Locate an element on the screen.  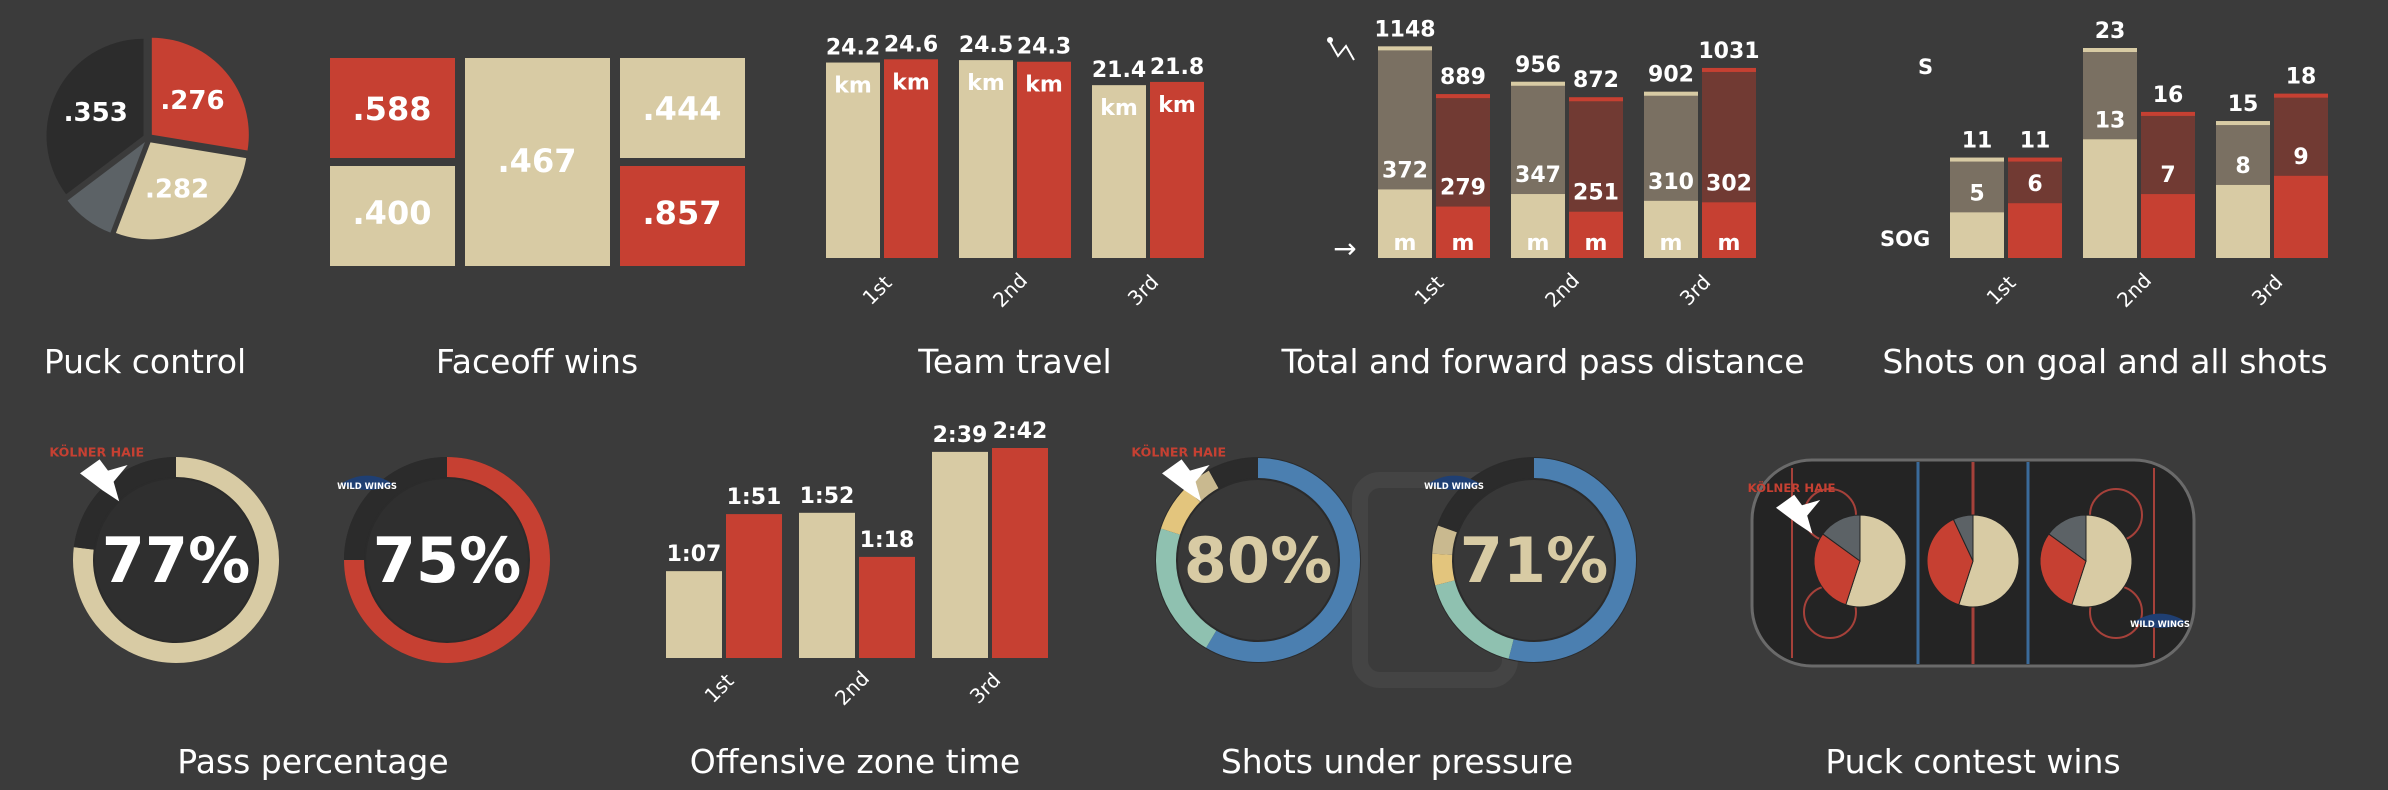
faceoff-label-bottom-right: .857 is located at coordinates (682, 213).